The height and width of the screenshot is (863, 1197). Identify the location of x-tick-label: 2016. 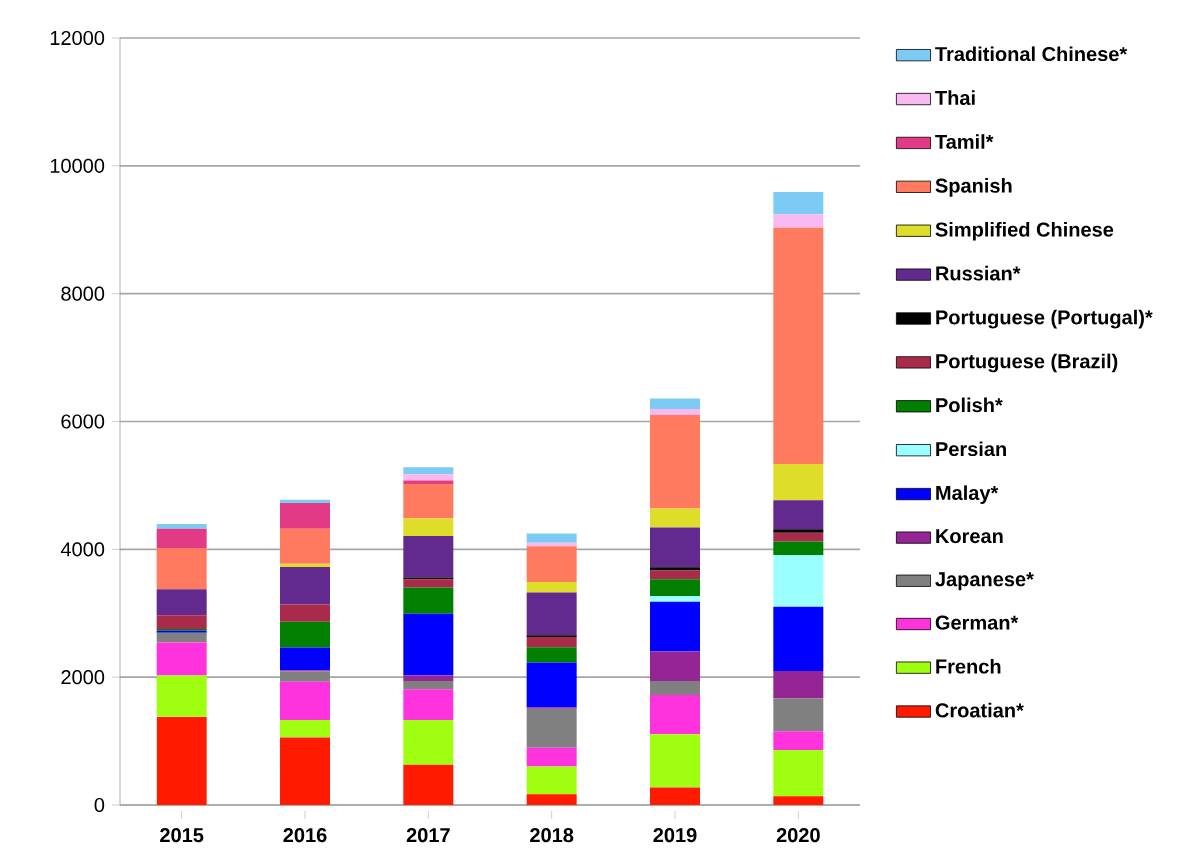
(305, 835).